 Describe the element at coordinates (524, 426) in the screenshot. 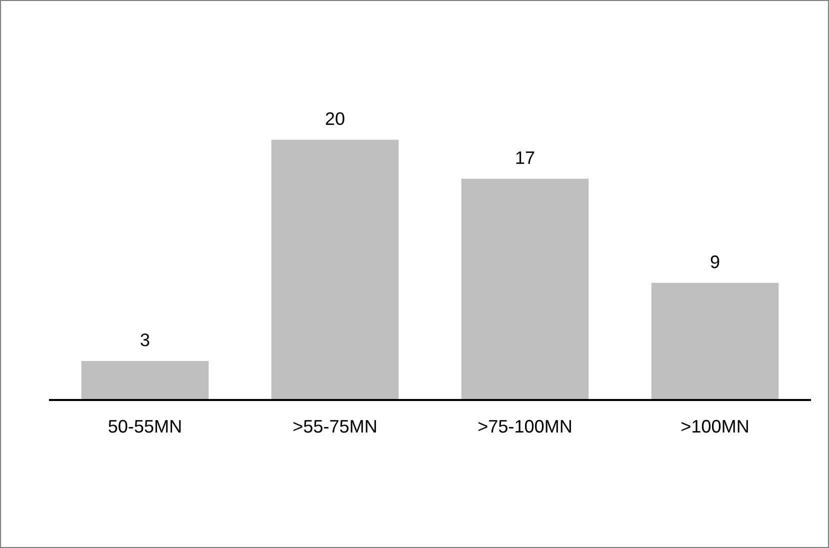

I see `x-tick-label: >75-100MN` at that location.